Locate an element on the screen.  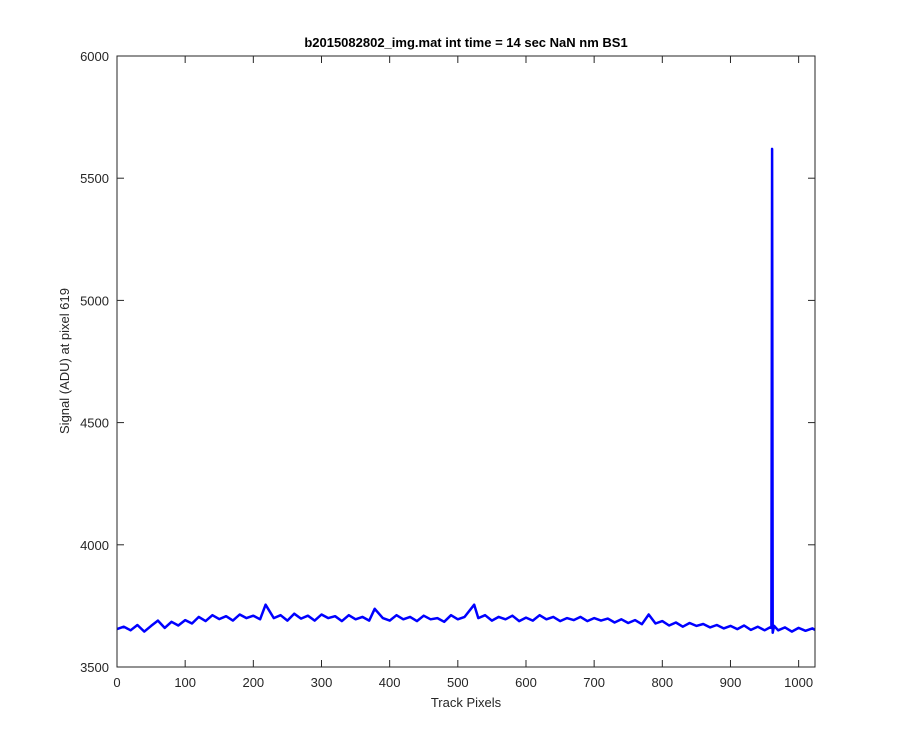
x-tick-label: 300 is located at coordinates (322, 682).